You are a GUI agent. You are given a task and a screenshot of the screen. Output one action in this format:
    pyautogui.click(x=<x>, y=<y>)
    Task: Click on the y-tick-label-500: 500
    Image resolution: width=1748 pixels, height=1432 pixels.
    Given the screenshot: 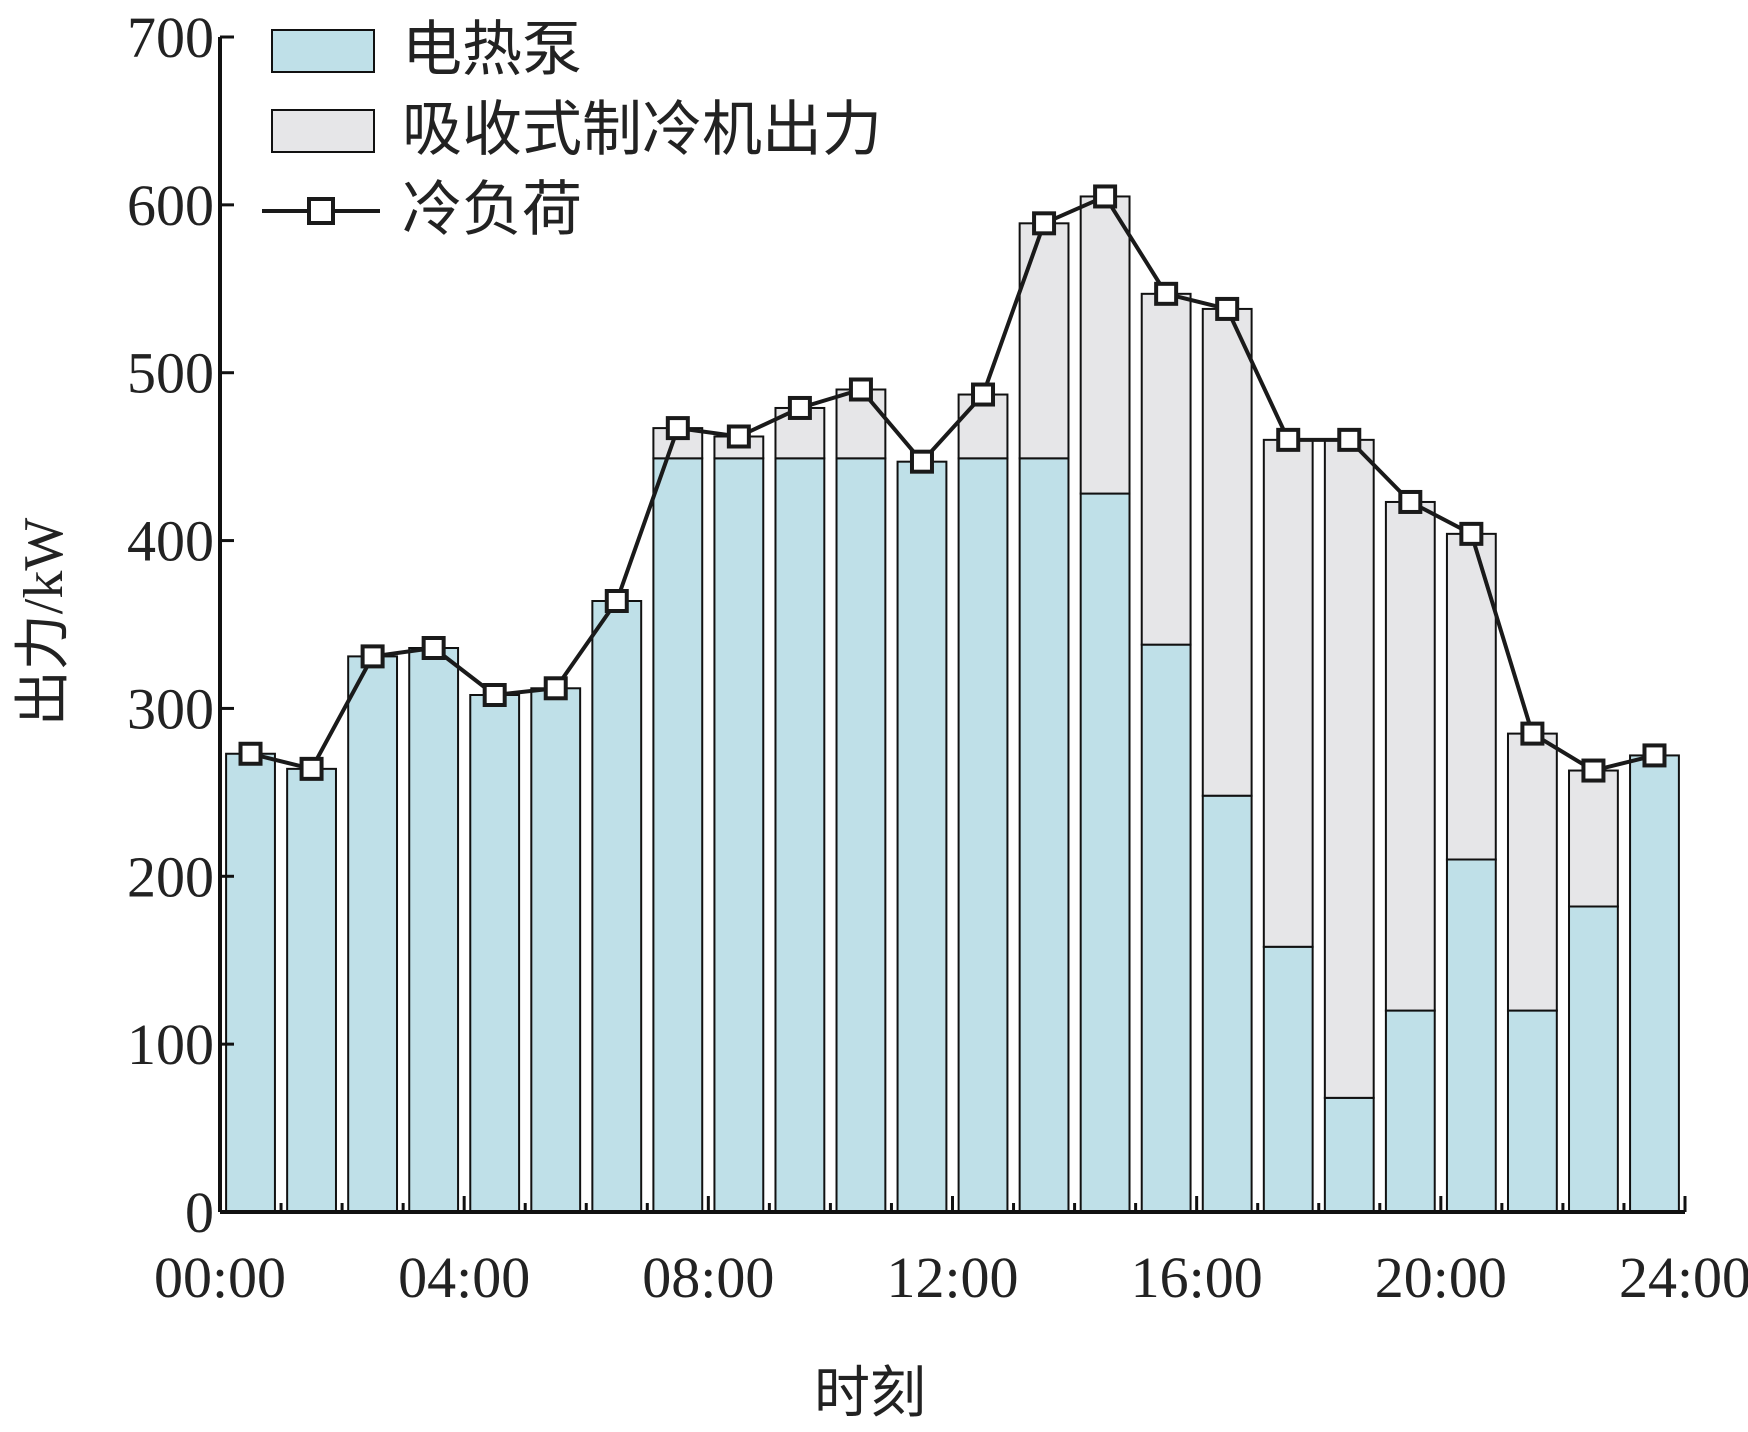 What is the action you would take?
    pyautogui.click(x=170, y=373)
    